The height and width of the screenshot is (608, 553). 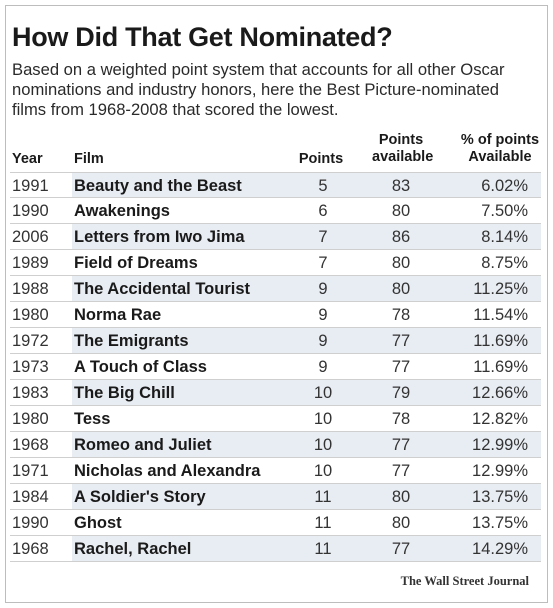 I want to click on column-header-pct-available: % of points Available, so click(x=500, y=148).